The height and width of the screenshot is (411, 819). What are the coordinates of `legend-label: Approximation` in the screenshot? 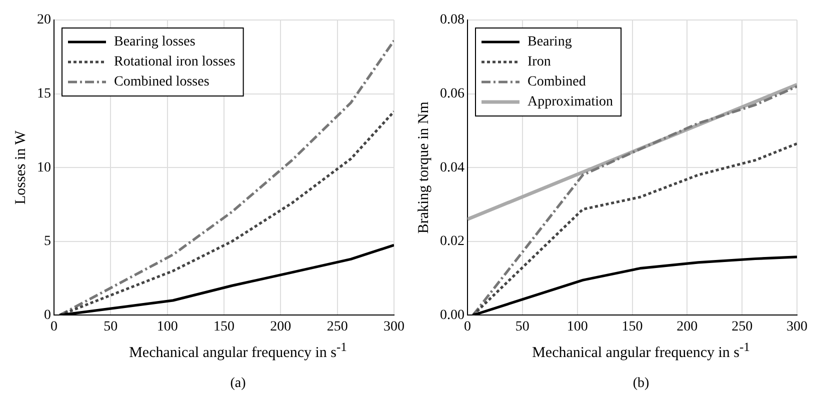 It's located at (571, 102).